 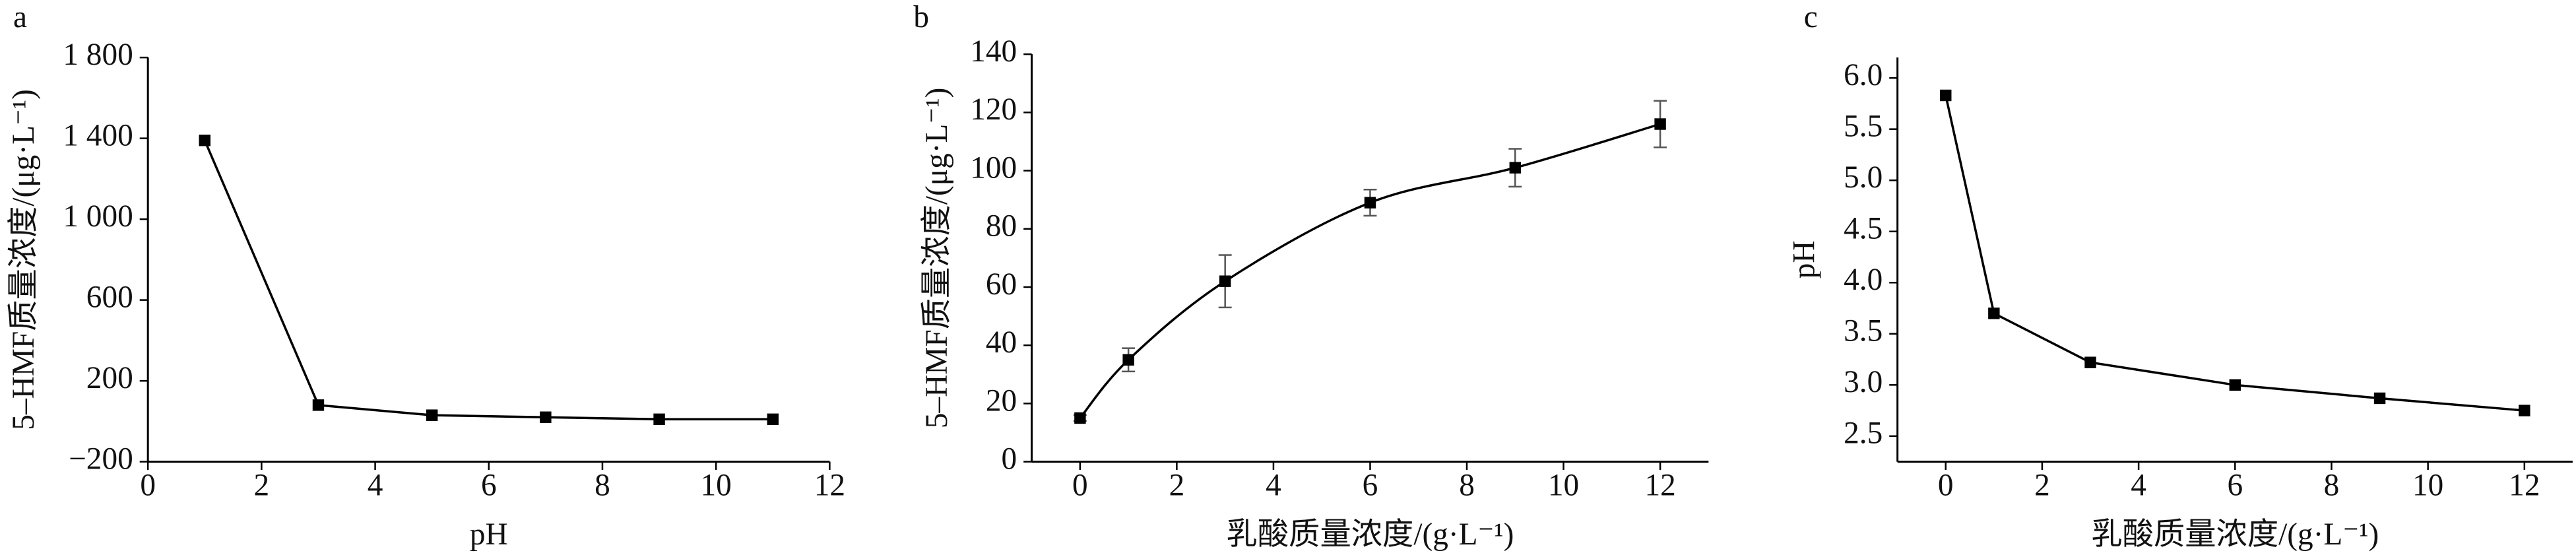 What do you see at coordinates (921, 17) in the screenshot?
I see `panel-label: b` at bounding box center [921, 17].